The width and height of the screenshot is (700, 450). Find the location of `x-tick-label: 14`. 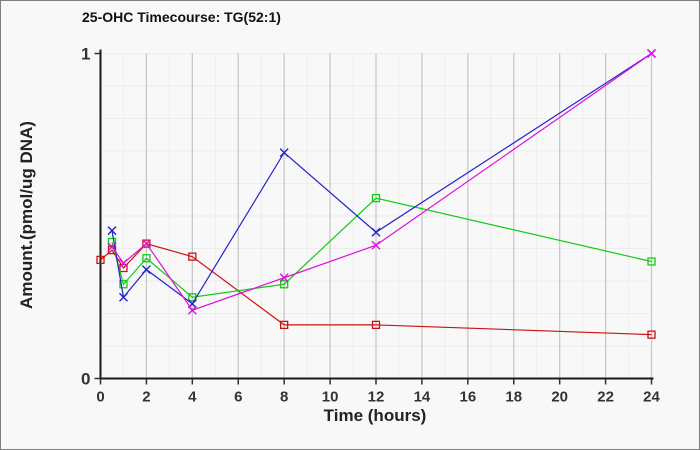

x-tick-label: 14 is located at coordinates (422, 397).